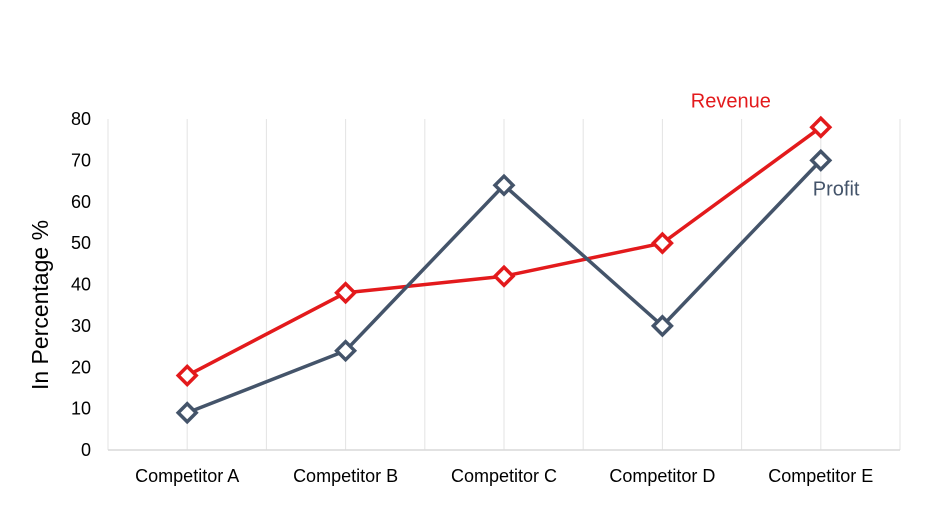 This screenshot has width=939, height=527. I want to click on y-tick-label: 40, so click(81, 285).